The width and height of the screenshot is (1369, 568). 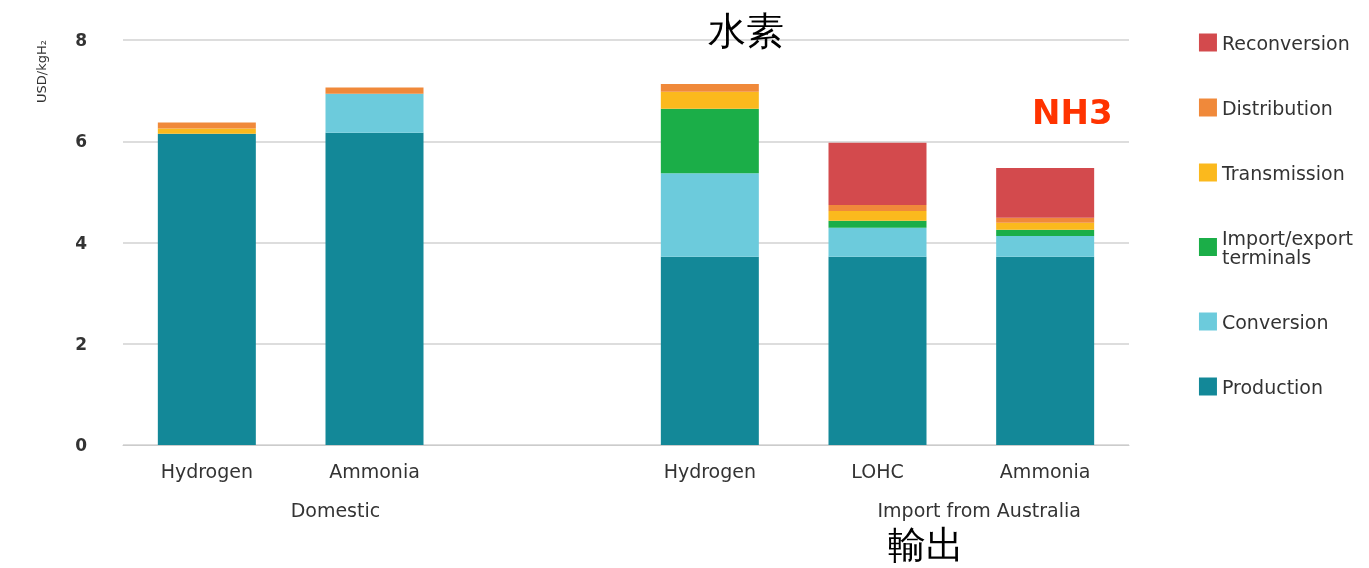 What do you see at coordinates (1275, 321) in the screenshot?
I see `legend-label: Conversion` at bounding box center [1275, 321].